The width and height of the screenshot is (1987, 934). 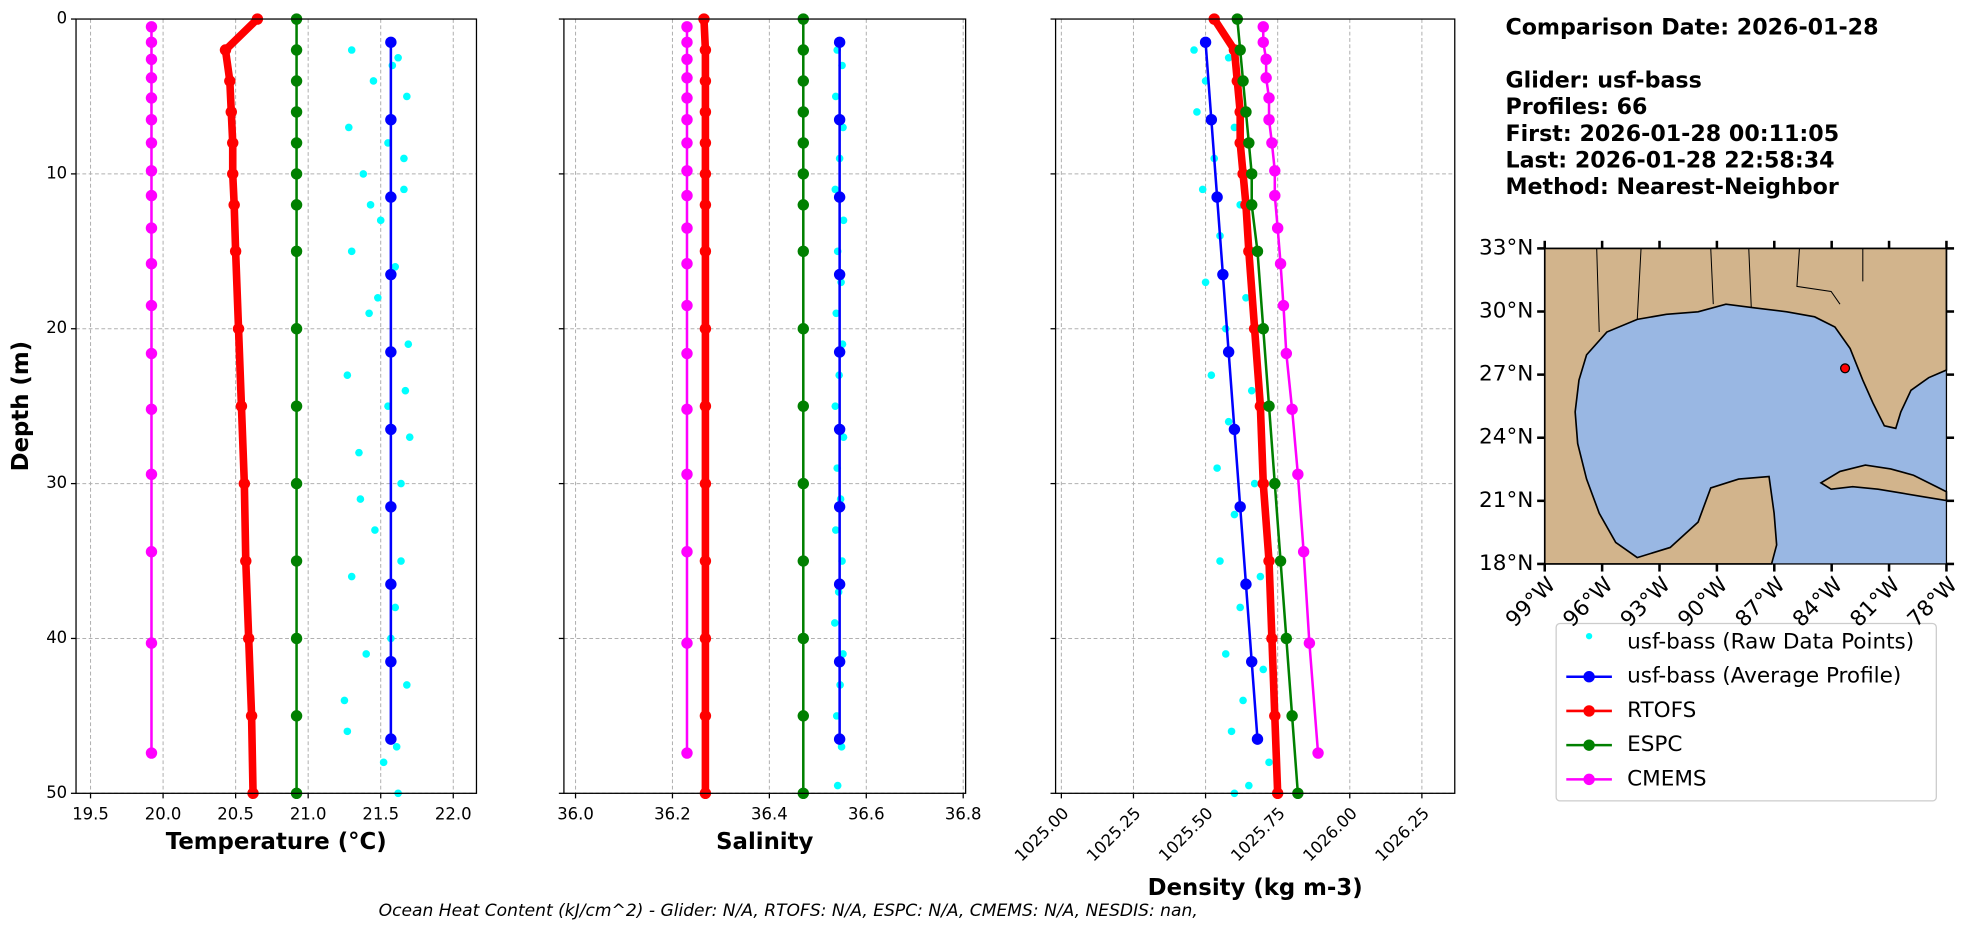 What do you see at coordinates (1589, 745) in the screenshot?
I see `legend-swatch` at bounding box center [1589, 745].